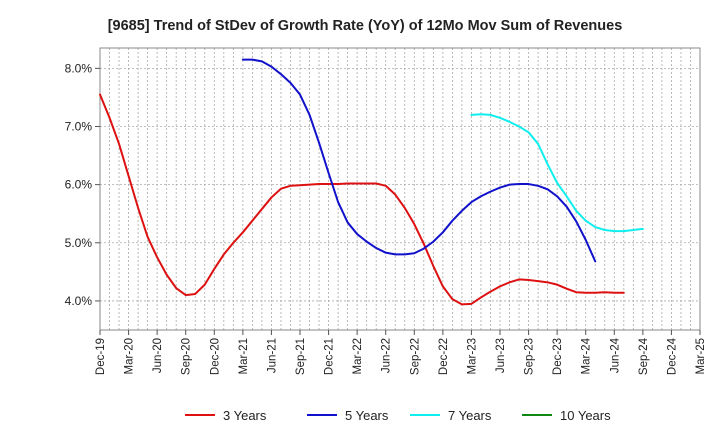 This screenshot has height=440, width=720. Describe the element at coordinates (558, 356) in the screenshot. I see `x-tick-label: Dec-23` at that location.